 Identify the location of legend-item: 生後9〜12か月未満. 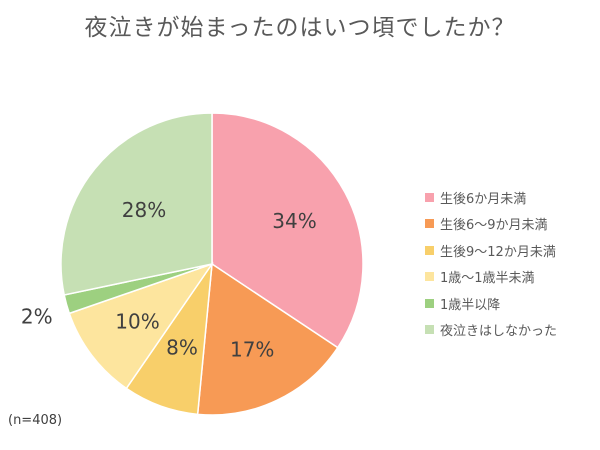
(491, 250).